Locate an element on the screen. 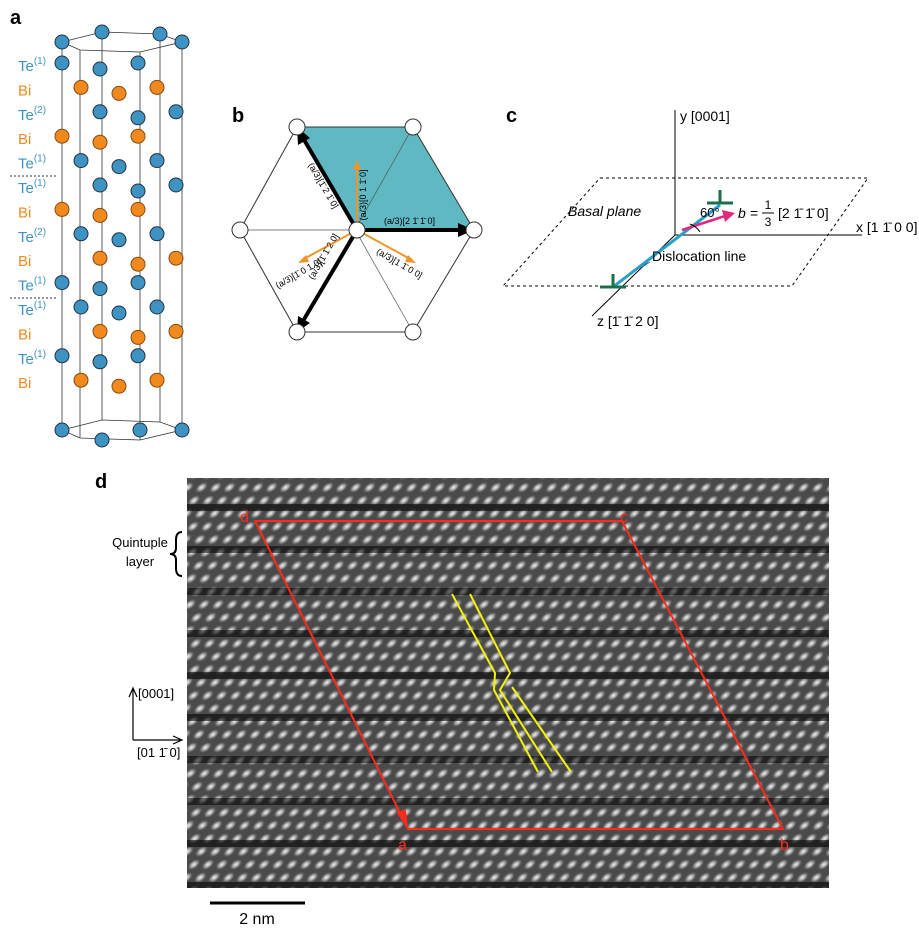  panel-label: c is located at coordinates (511, 116).